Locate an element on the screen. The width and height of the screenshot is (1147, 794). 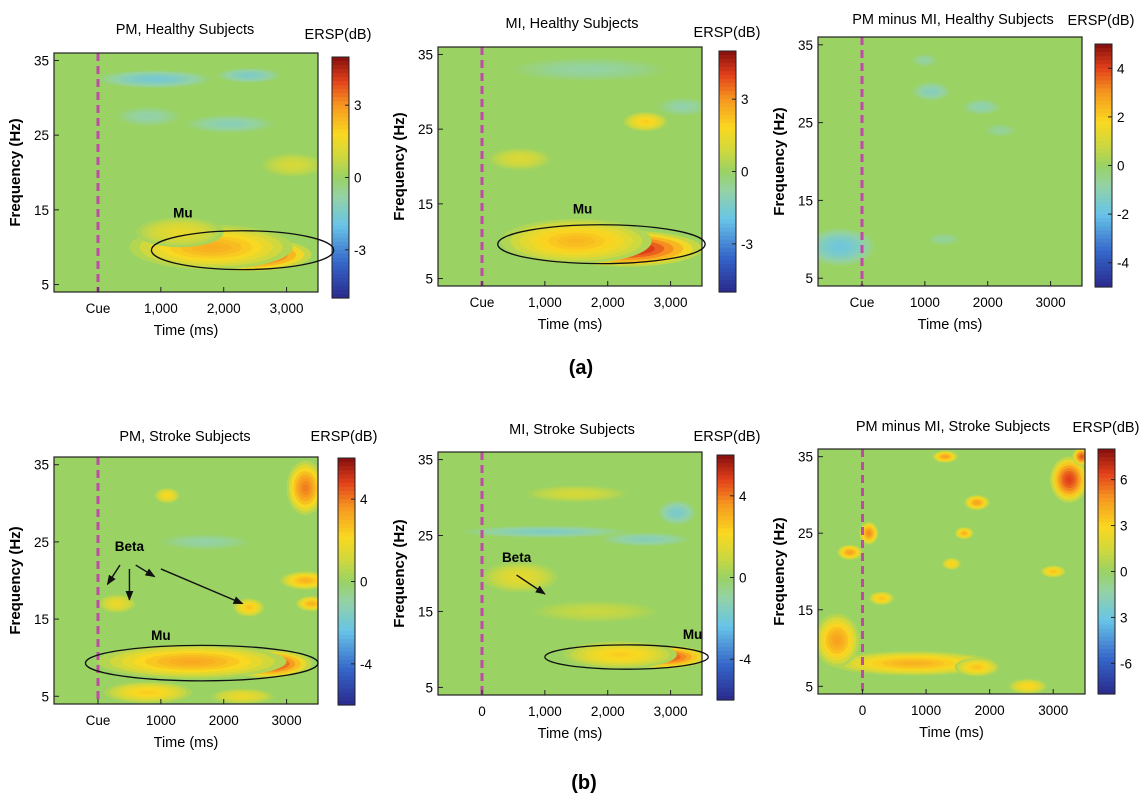
y-tick-label: 15 is located at coordinates (425, 611).